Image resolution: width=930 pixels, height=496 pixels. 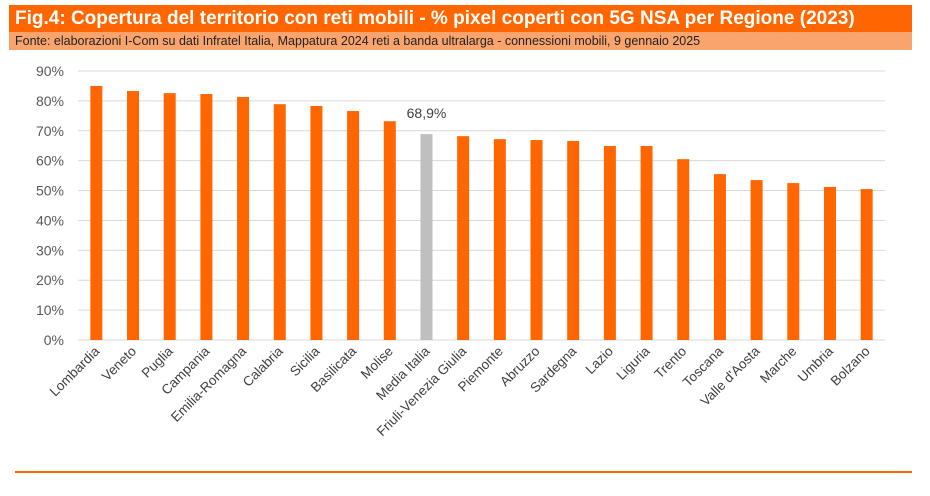 I want to click on bottom-divider, so click(x=463, y=472).